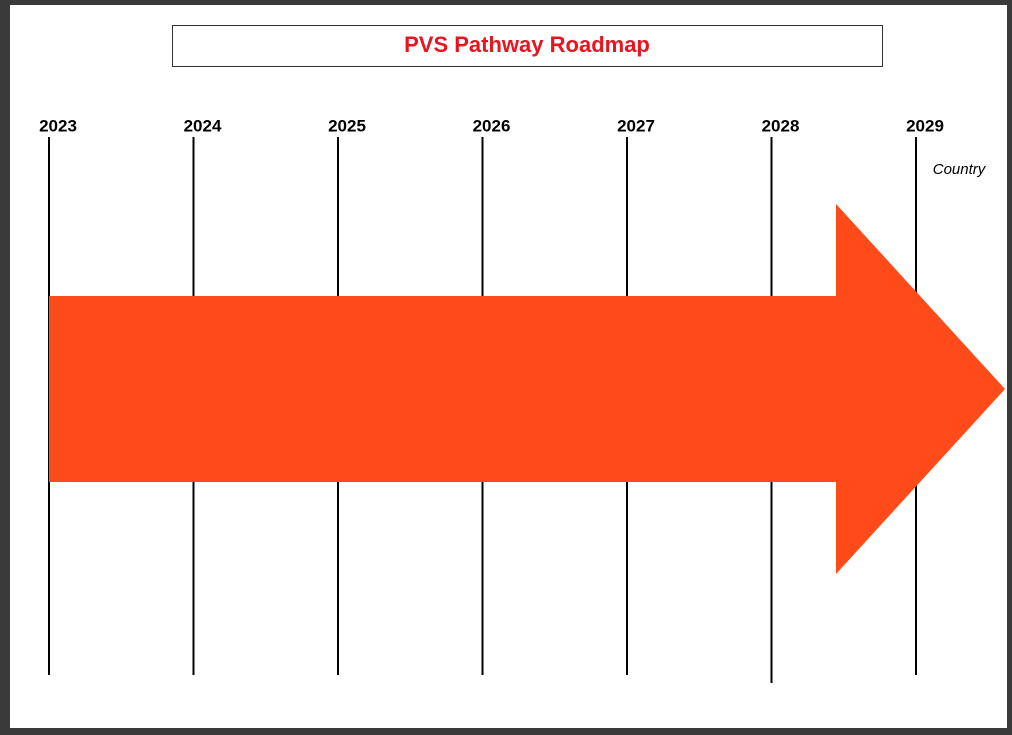 The image size is (1012, 735). What do you see at coordinates (347, 125) in the screenshot?
I see `year-label: 2025` at bounding box center [347, 125].